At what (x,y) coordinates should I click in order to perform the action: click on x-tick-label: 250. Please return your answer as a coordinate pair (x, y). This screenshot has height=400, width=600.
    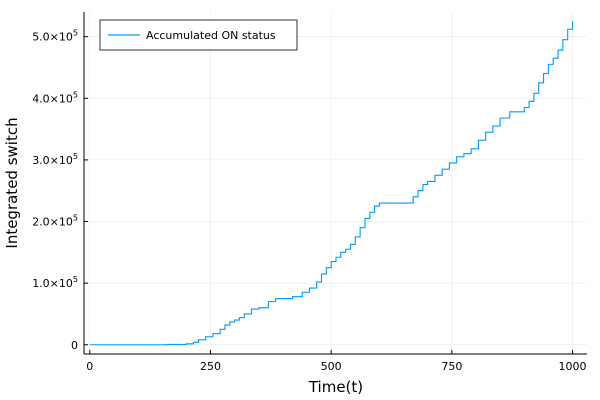
    Looking at the image, I should click on (210, 366).